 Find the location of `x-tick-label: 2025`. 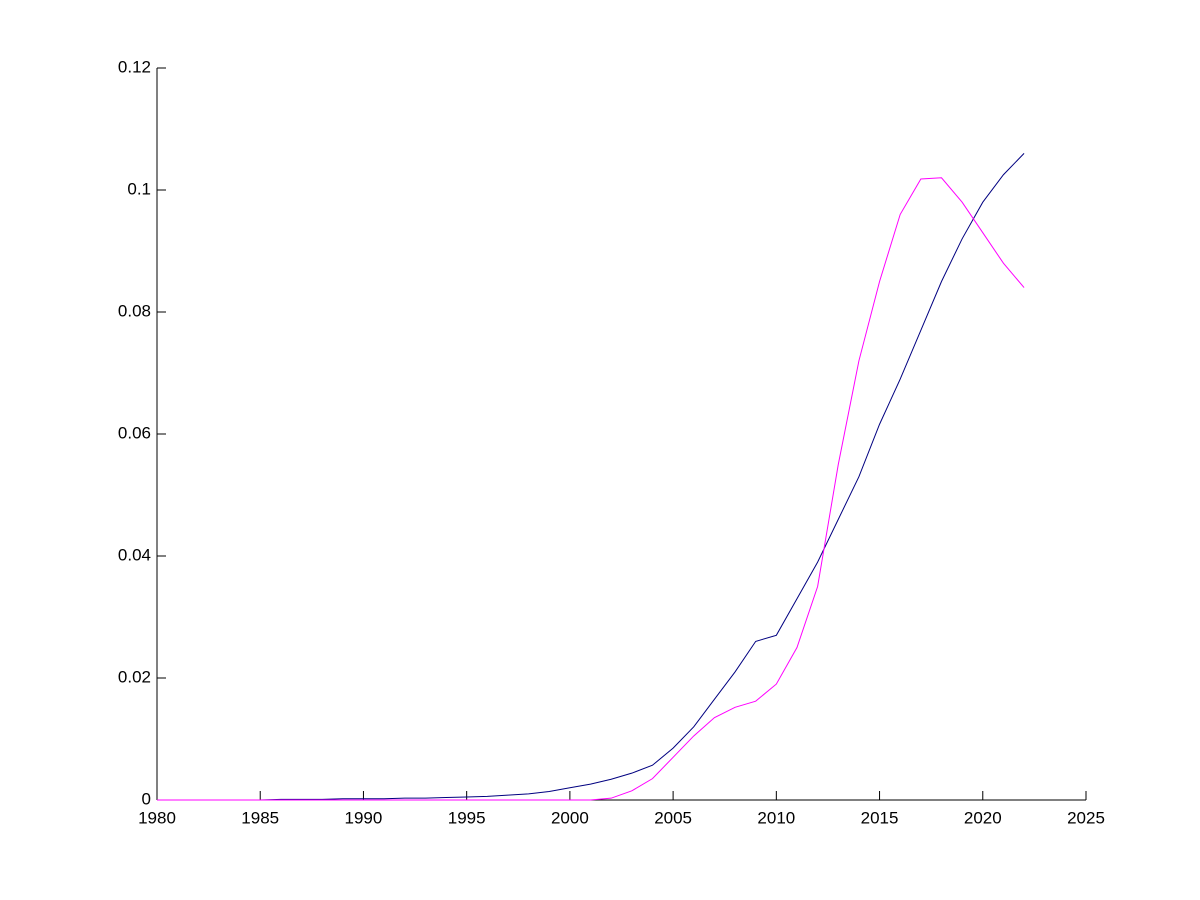

x-tick-label: 2025 is located at coordinates (1086, 817).